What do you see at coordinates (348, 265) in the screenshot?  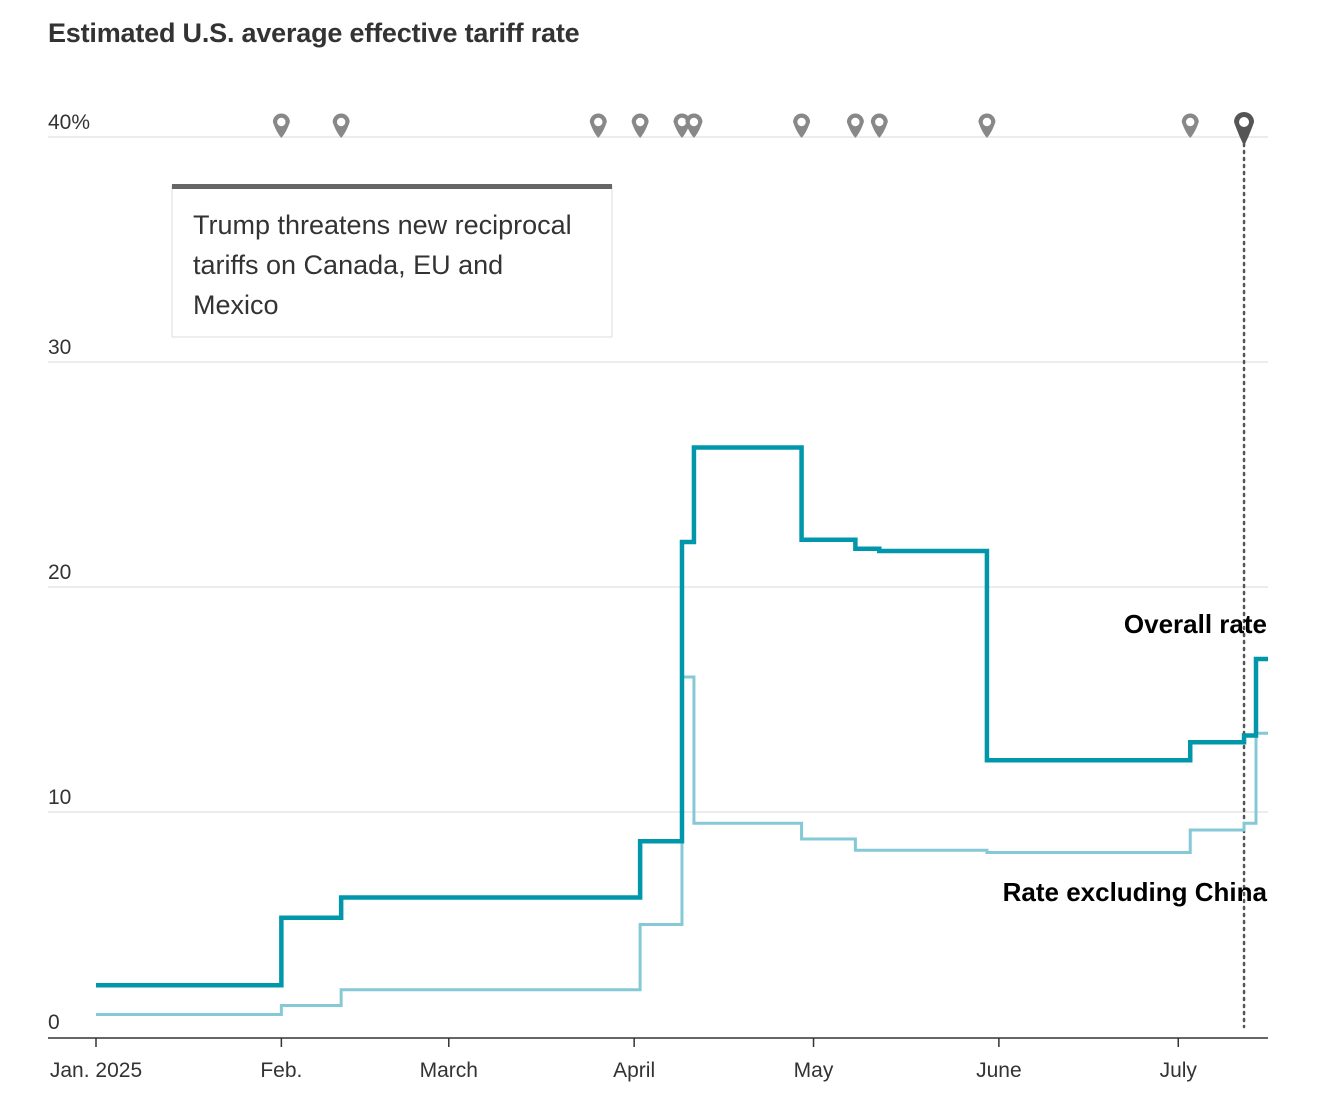 I see `annotation-line-2: tariffs on Canada, EU and` at bounding box center [348, 265].